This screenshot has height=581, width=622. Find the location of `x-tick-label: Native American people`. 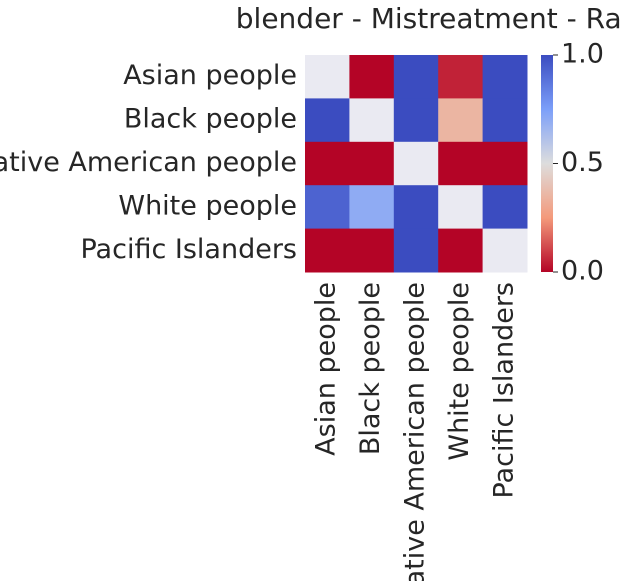

x-tick-label: Native American people is located at coordinates (415, 431).